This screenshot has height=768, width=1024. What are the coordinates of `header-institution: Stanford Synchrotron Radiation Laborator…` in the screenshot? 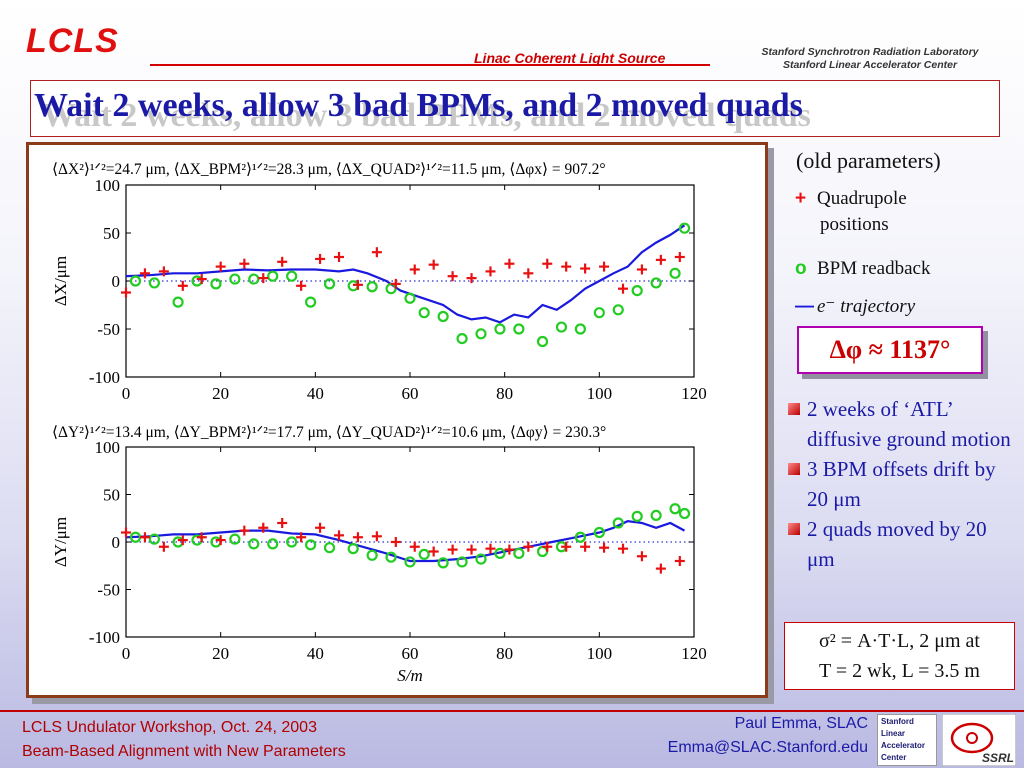 It's located at (870, 59).